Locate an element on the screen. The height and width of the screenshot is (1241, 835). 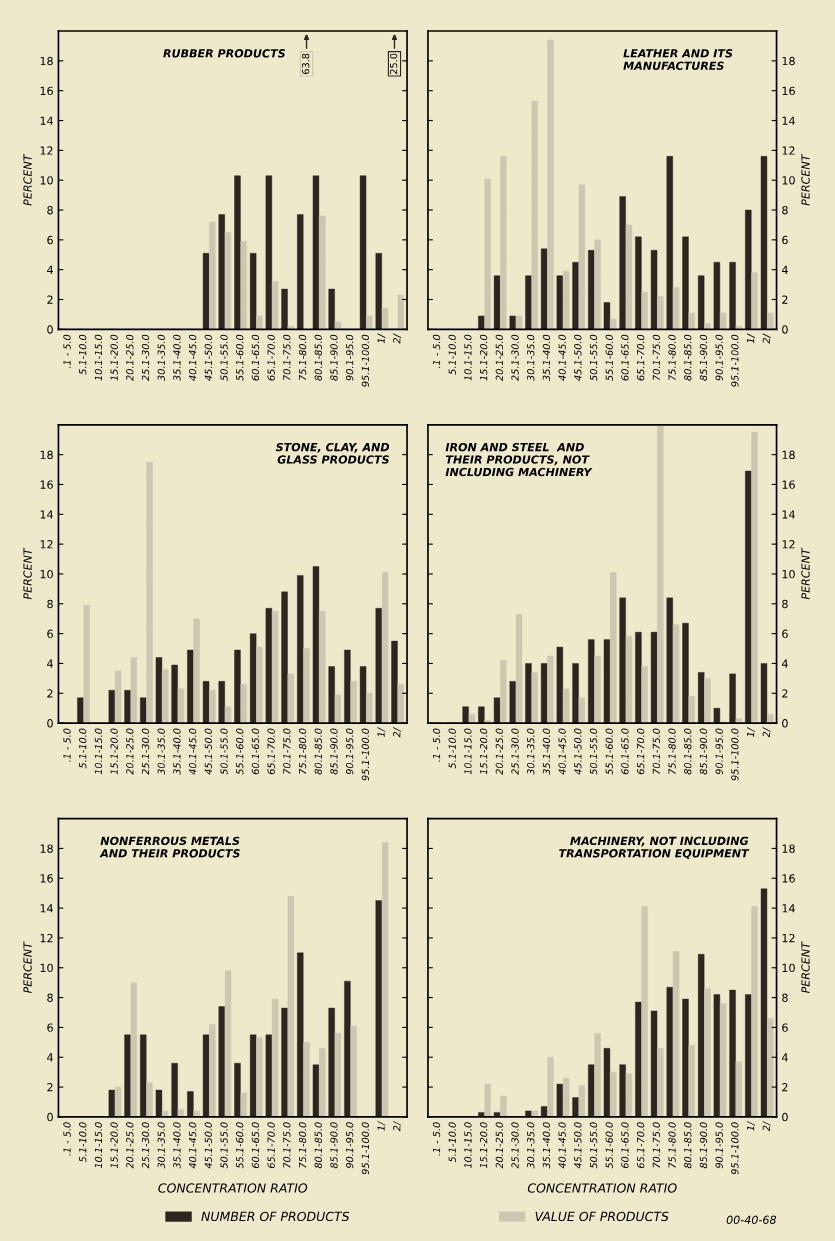
legend-label: NUMBER OF PRODUCTS is located at coordinates (275, 1216).